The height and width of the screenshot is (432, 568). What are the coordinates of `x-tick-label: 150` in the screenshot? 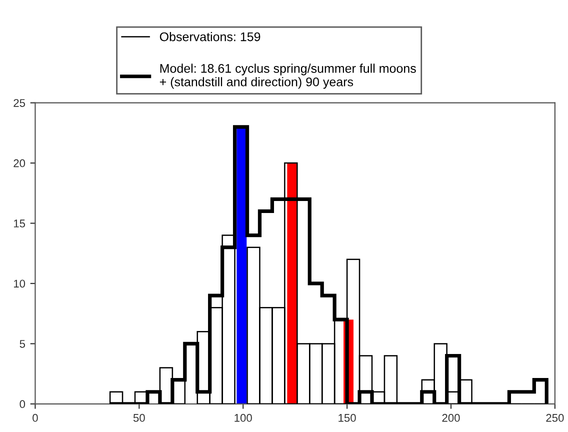 It's located at (347, 418).